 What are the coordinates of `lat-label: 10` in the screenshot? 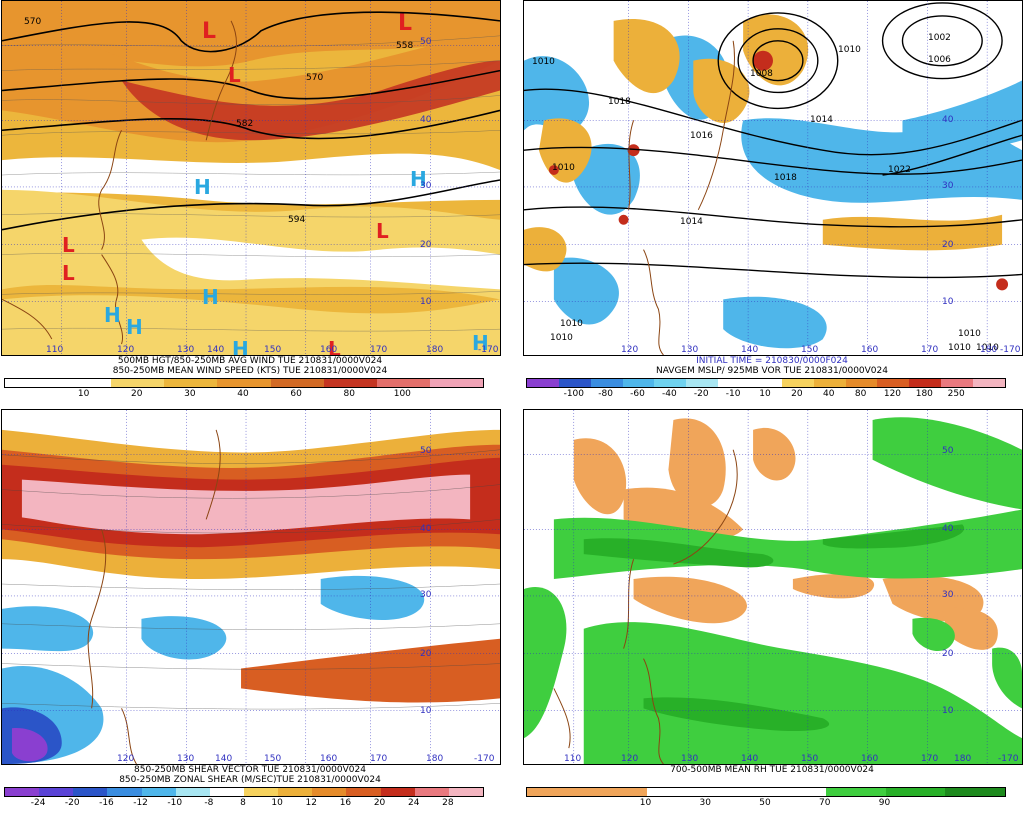 It's located at (426, 302).